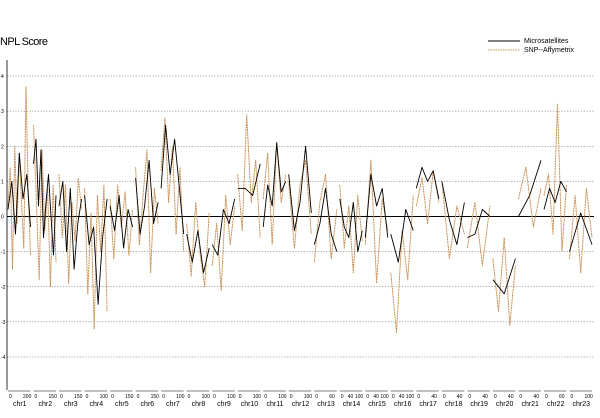 This screenshot has height=418, width=600. I want to click on chromosome-label: chr10, so click(250, 404).